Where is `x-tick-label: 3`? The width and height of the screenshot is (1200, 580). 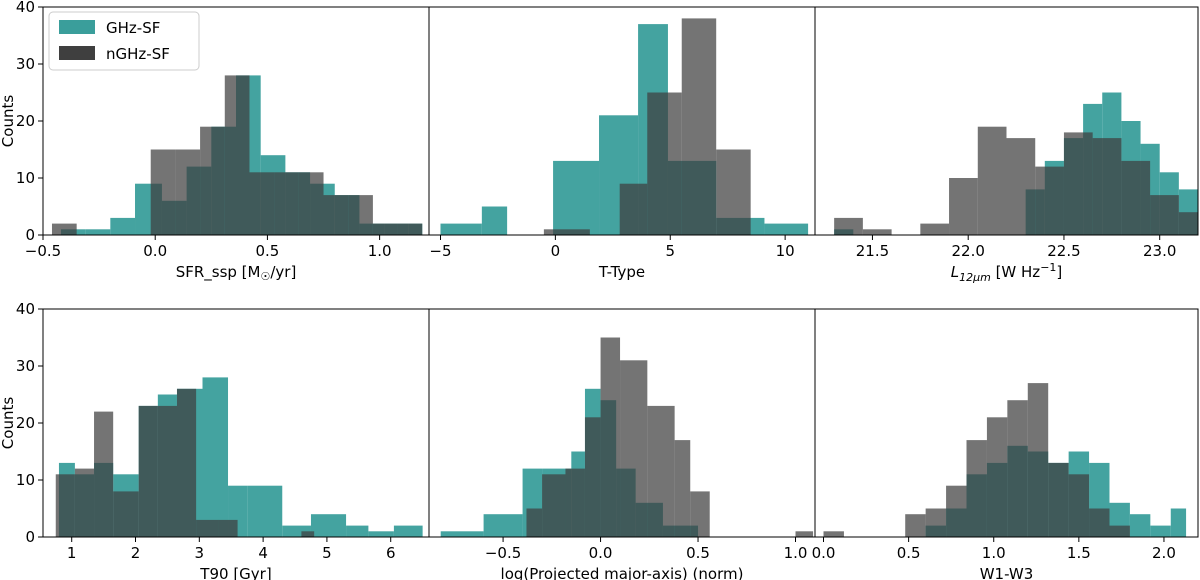 x-tick-label: 3 is located at coordinates (200, 553).